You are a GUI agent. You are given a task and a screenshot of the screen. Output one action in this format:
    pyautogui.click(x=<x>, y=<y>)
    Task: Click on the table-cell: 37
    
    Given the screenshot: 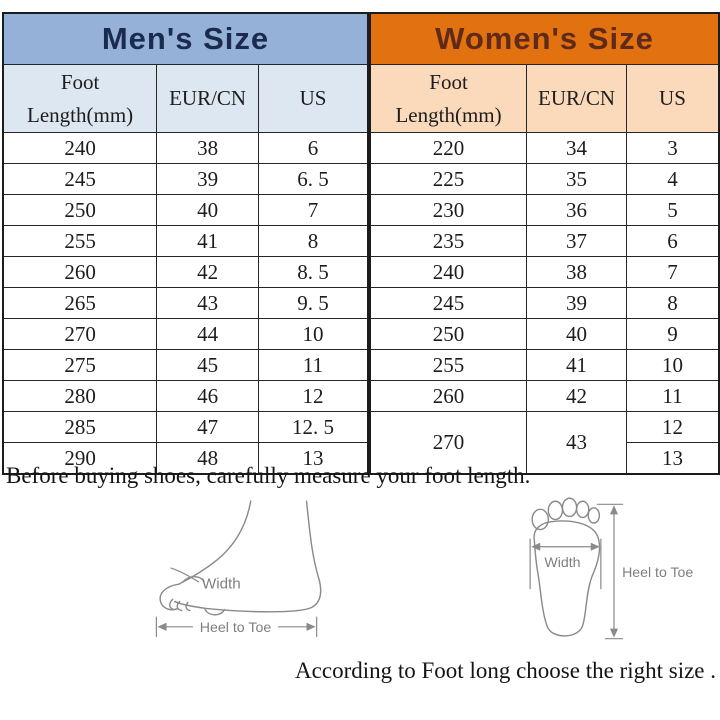 What is the action you would take?
    pyautogui.click(x=576, y=241)
    